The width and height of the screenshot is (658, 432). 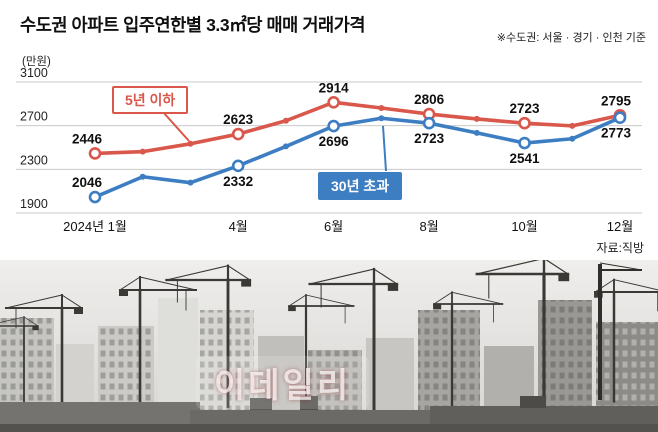 What do you see at coordinates (329, 414) in the screenshot?
I see `foreground-structures` at bounding box center [329, 414].